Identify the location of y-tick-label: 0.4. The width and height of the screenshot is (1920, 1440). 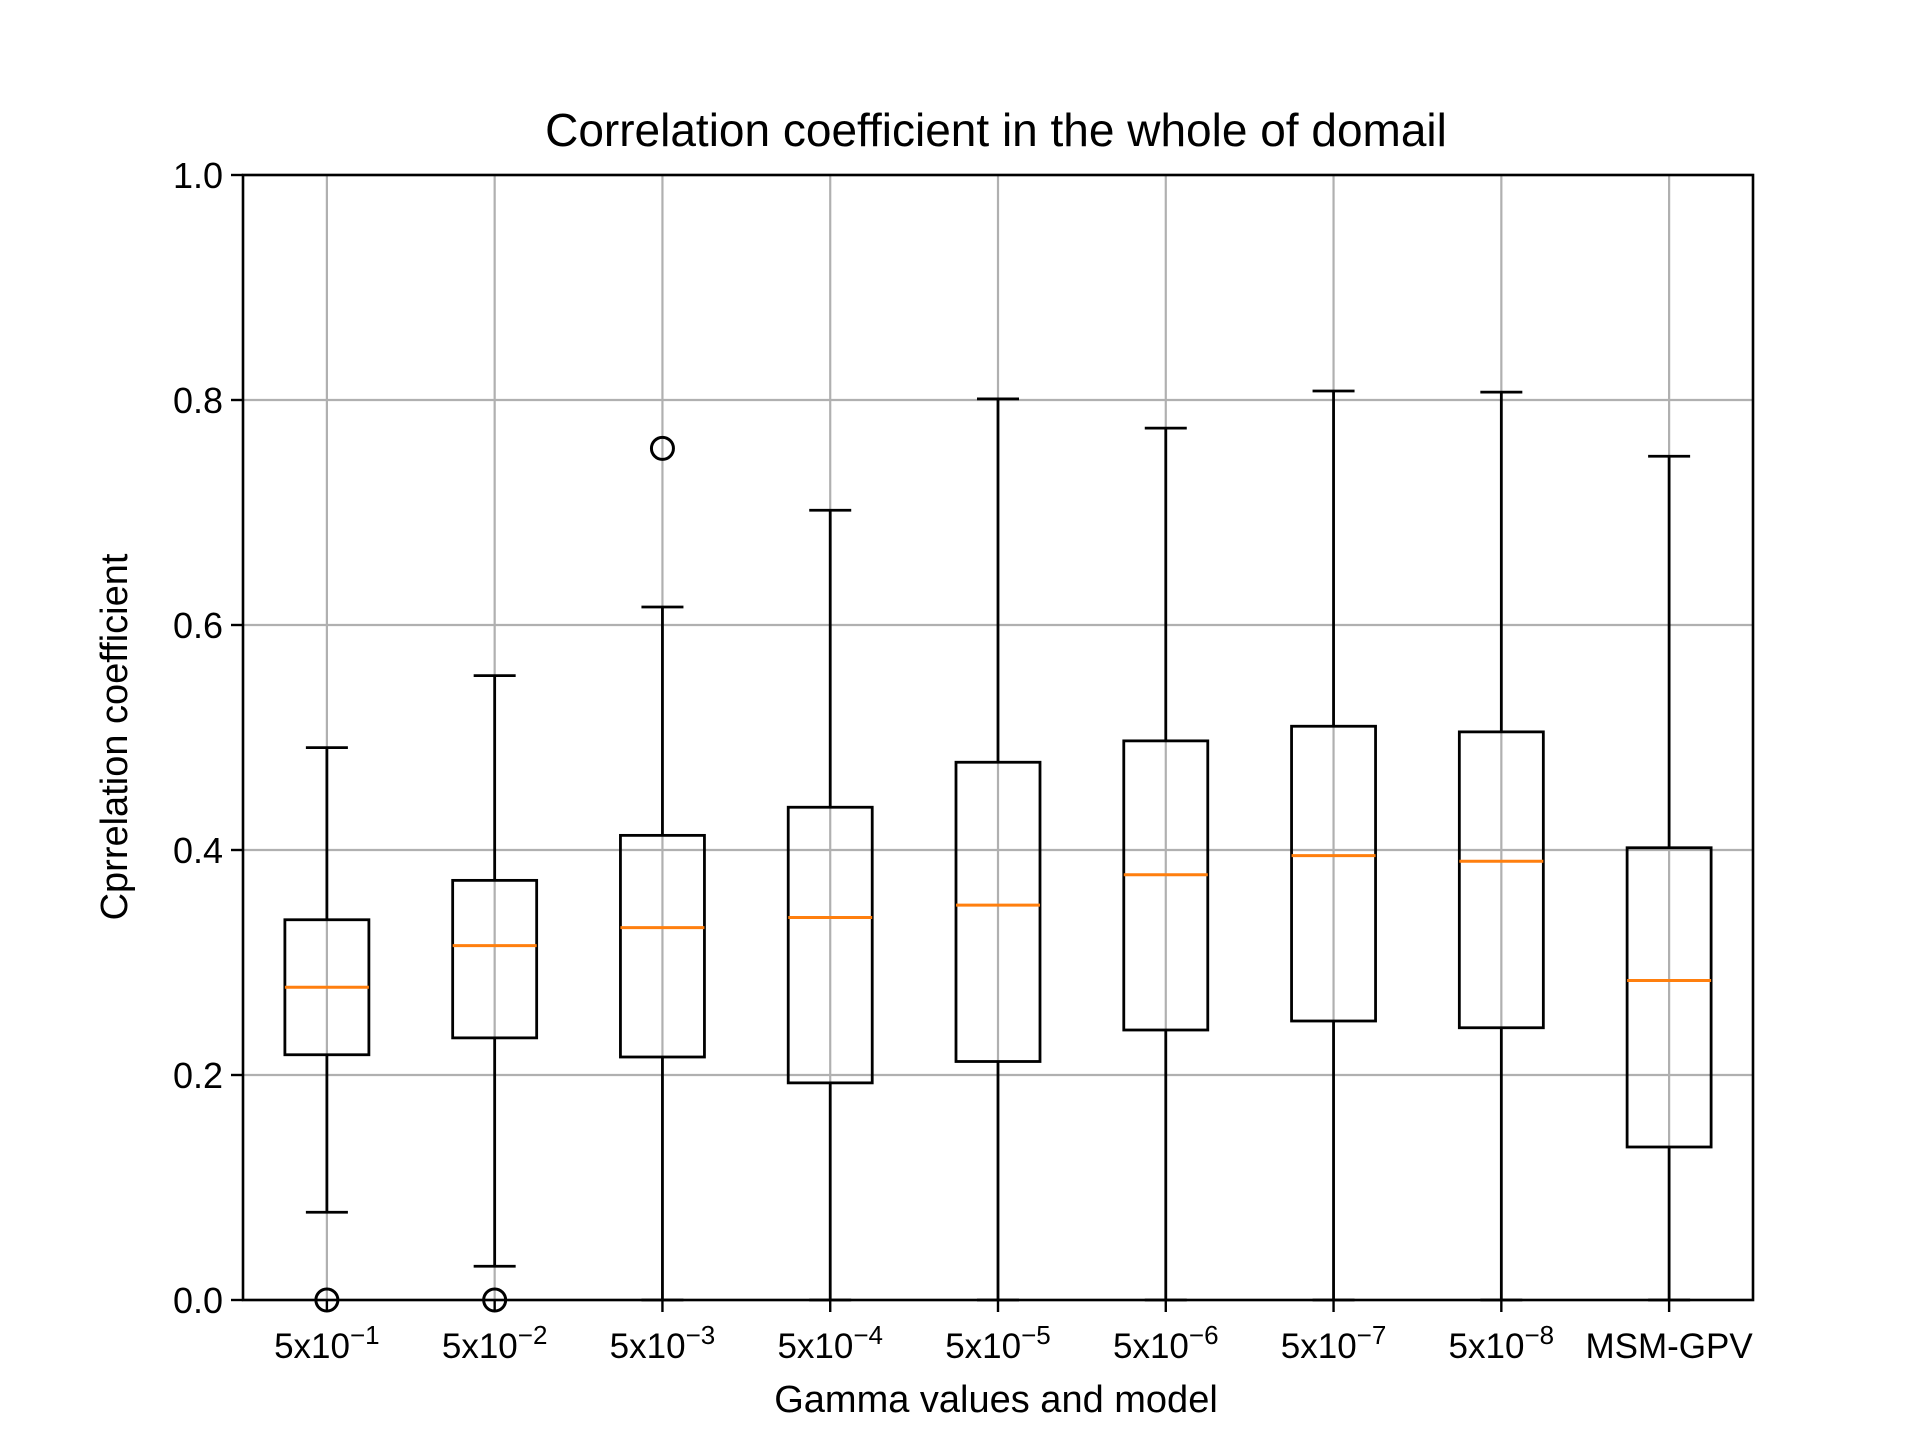
(198, 850).